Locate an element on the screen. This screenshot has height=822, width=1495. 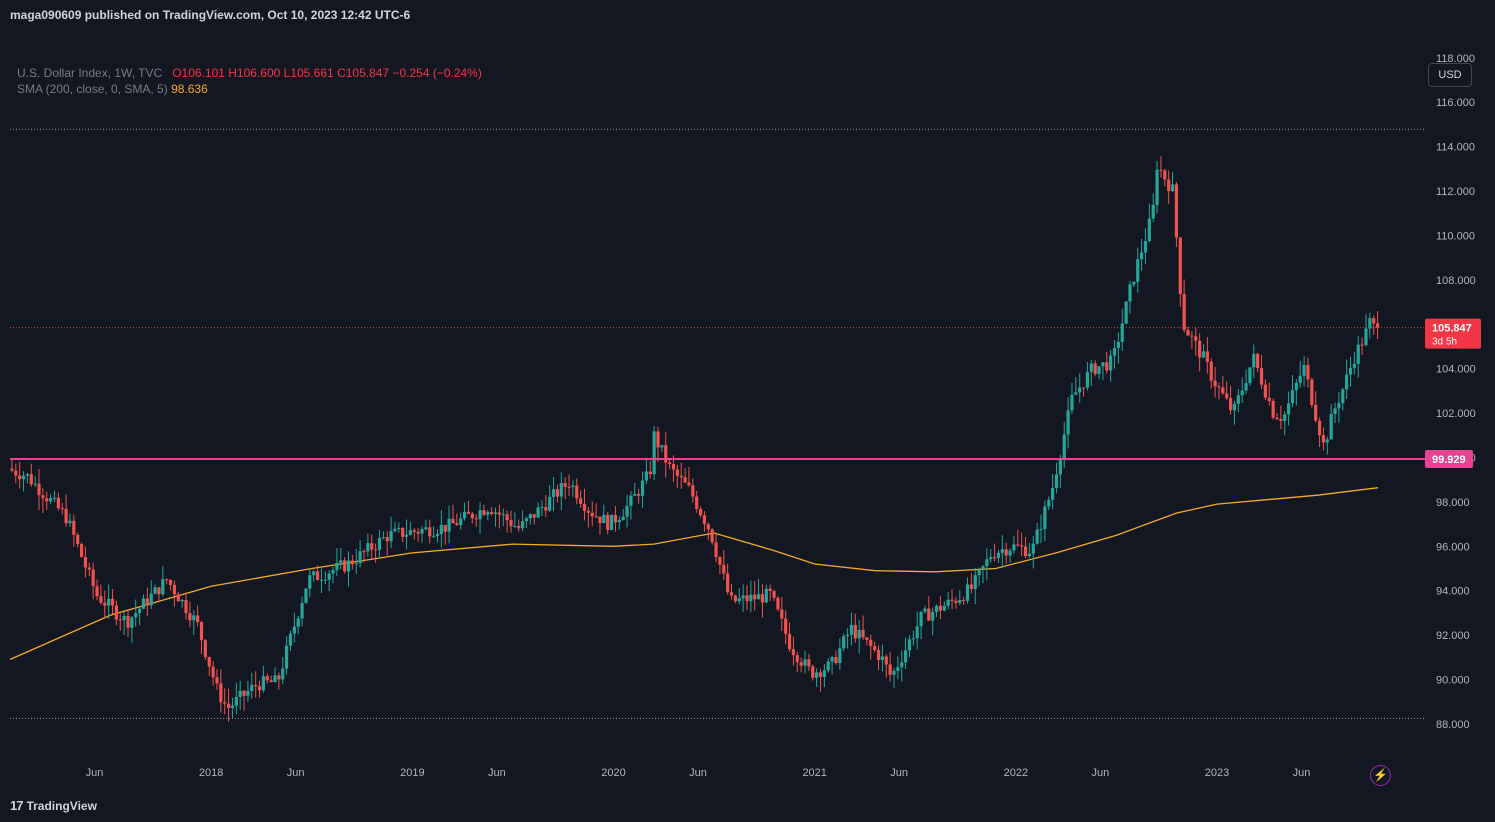
y-tick-label: 96.000 is located at coordinates (1453, 547).